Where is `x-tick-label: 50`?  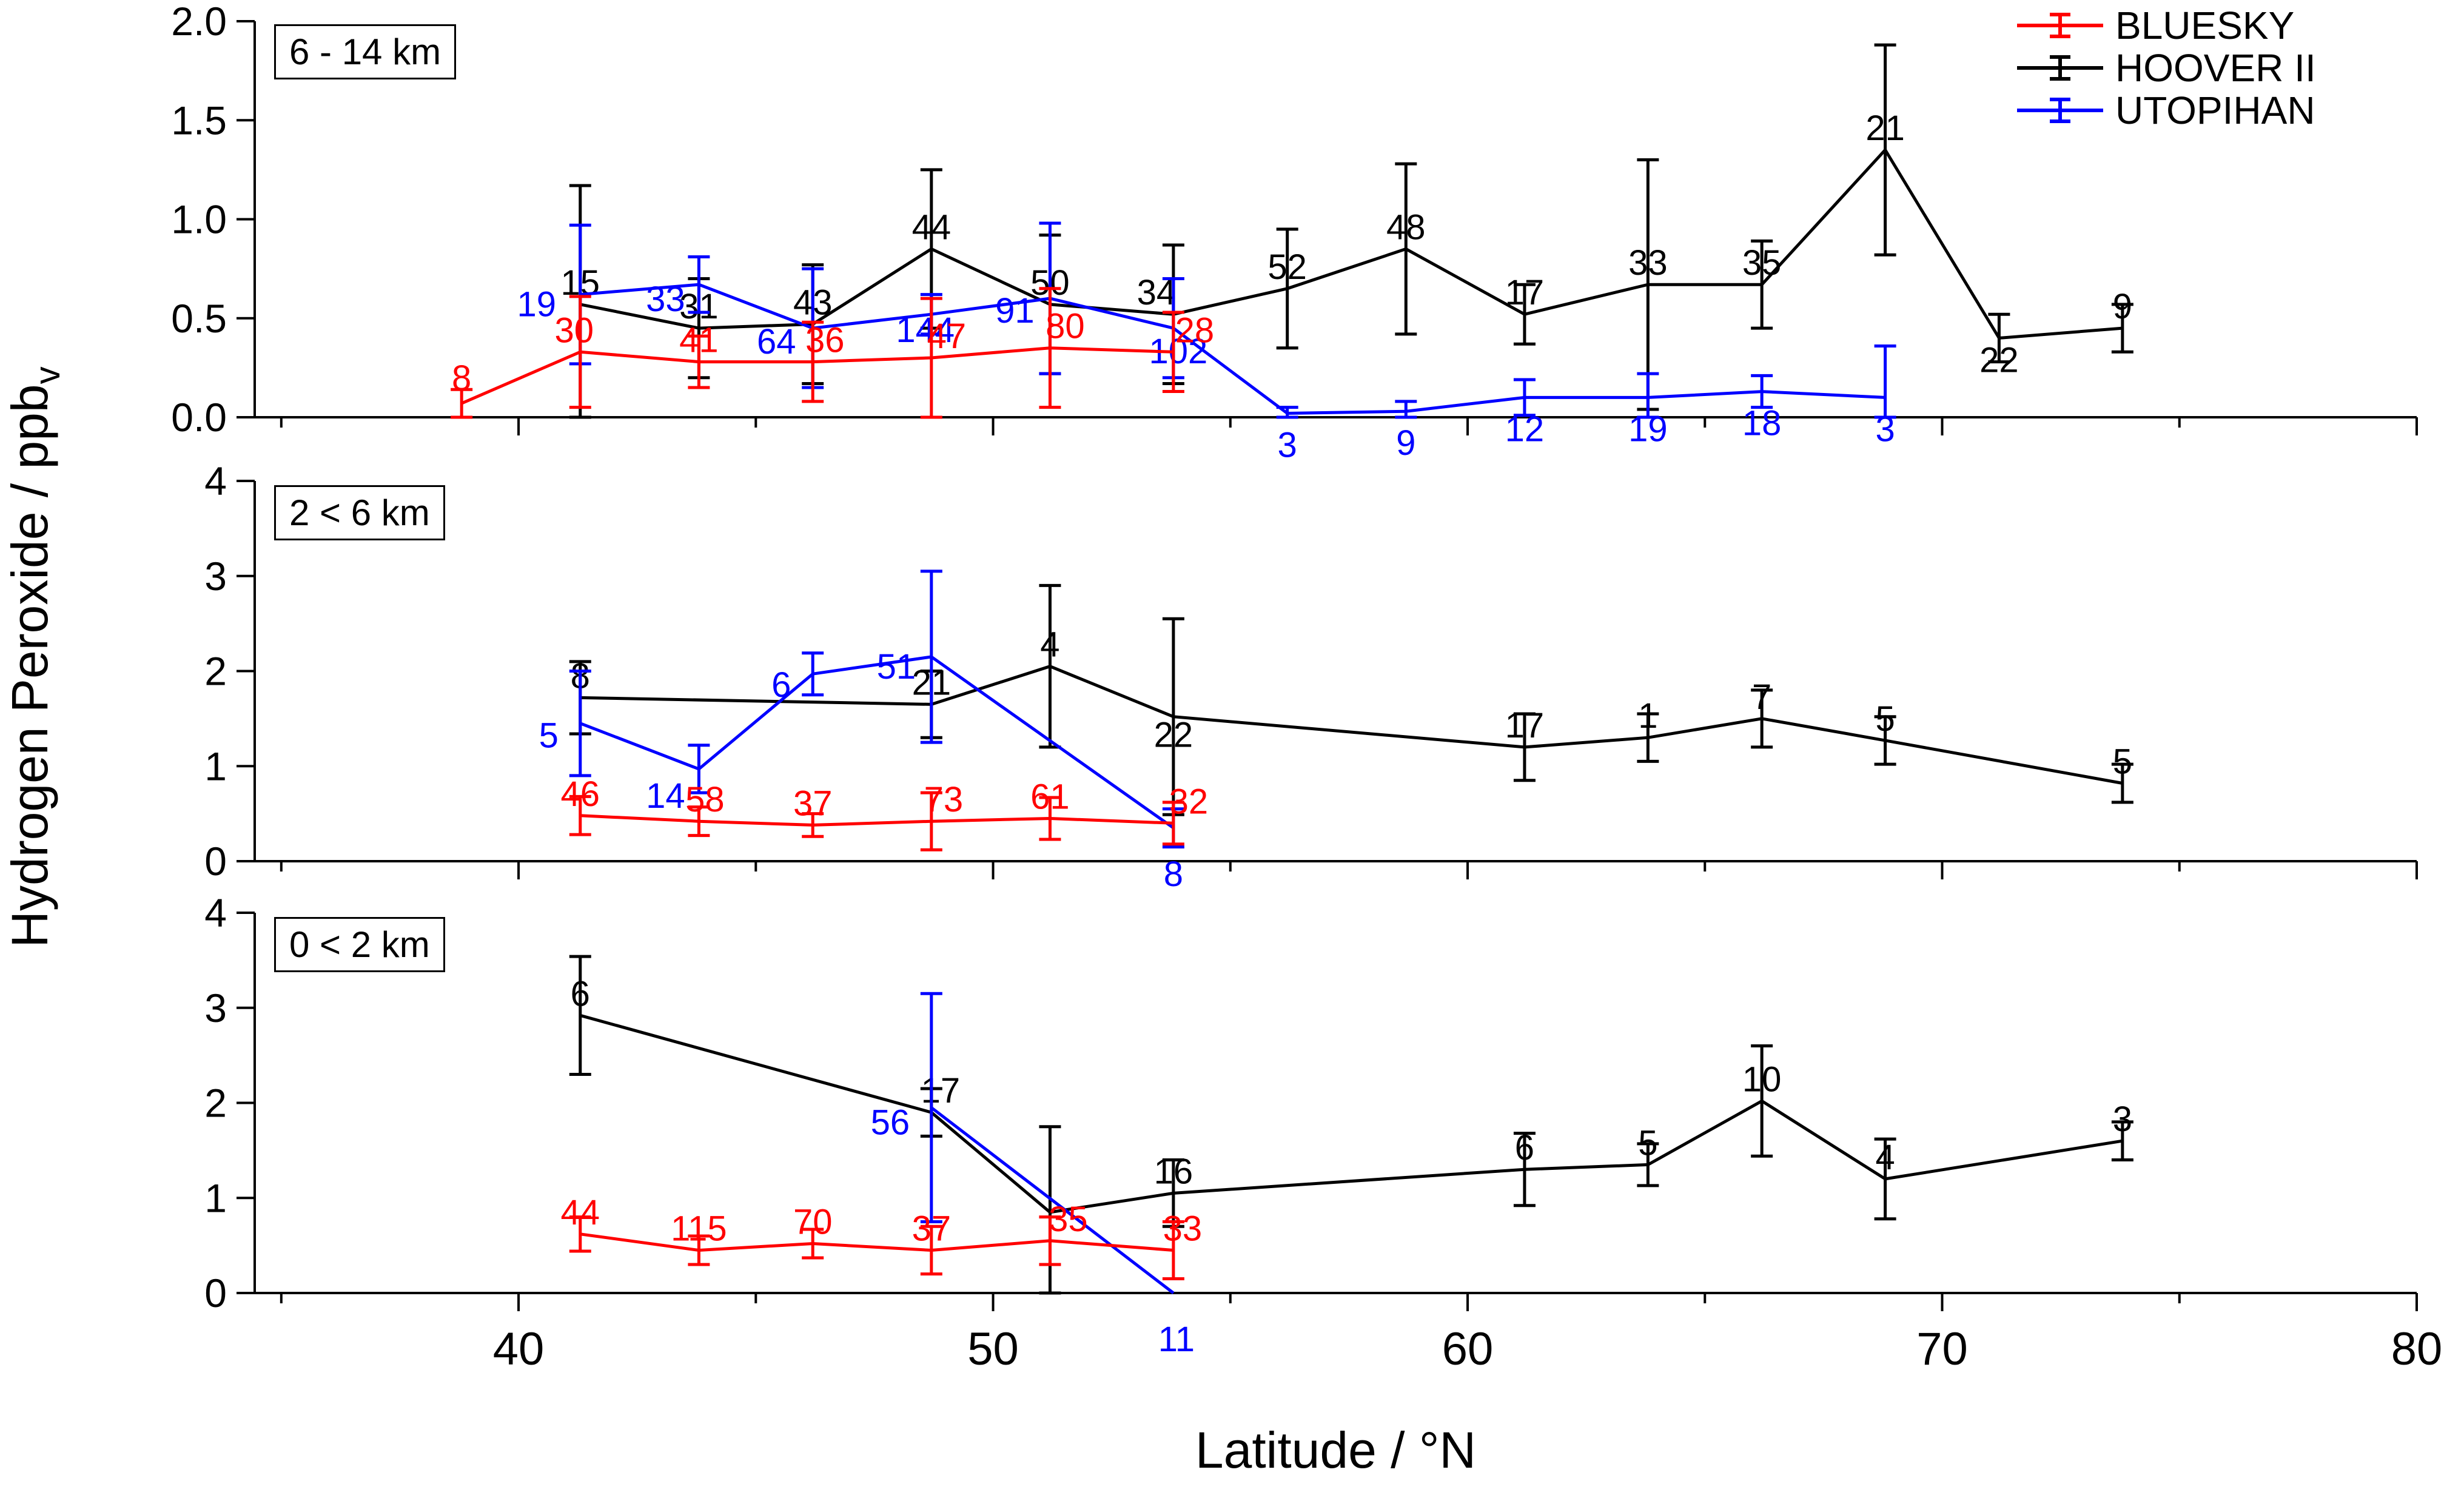 x-tick-label: 50 is located at coordinates (993, 1349).